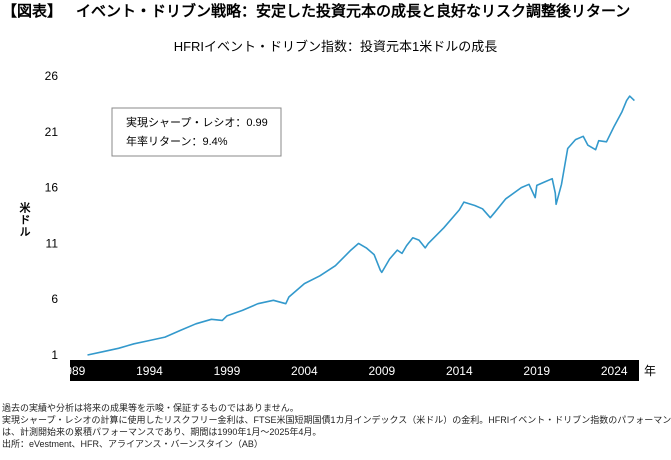  Describe the element at coordinates (304, 371) in the screenshot. I see `x-tick-label: 2004` at that location.